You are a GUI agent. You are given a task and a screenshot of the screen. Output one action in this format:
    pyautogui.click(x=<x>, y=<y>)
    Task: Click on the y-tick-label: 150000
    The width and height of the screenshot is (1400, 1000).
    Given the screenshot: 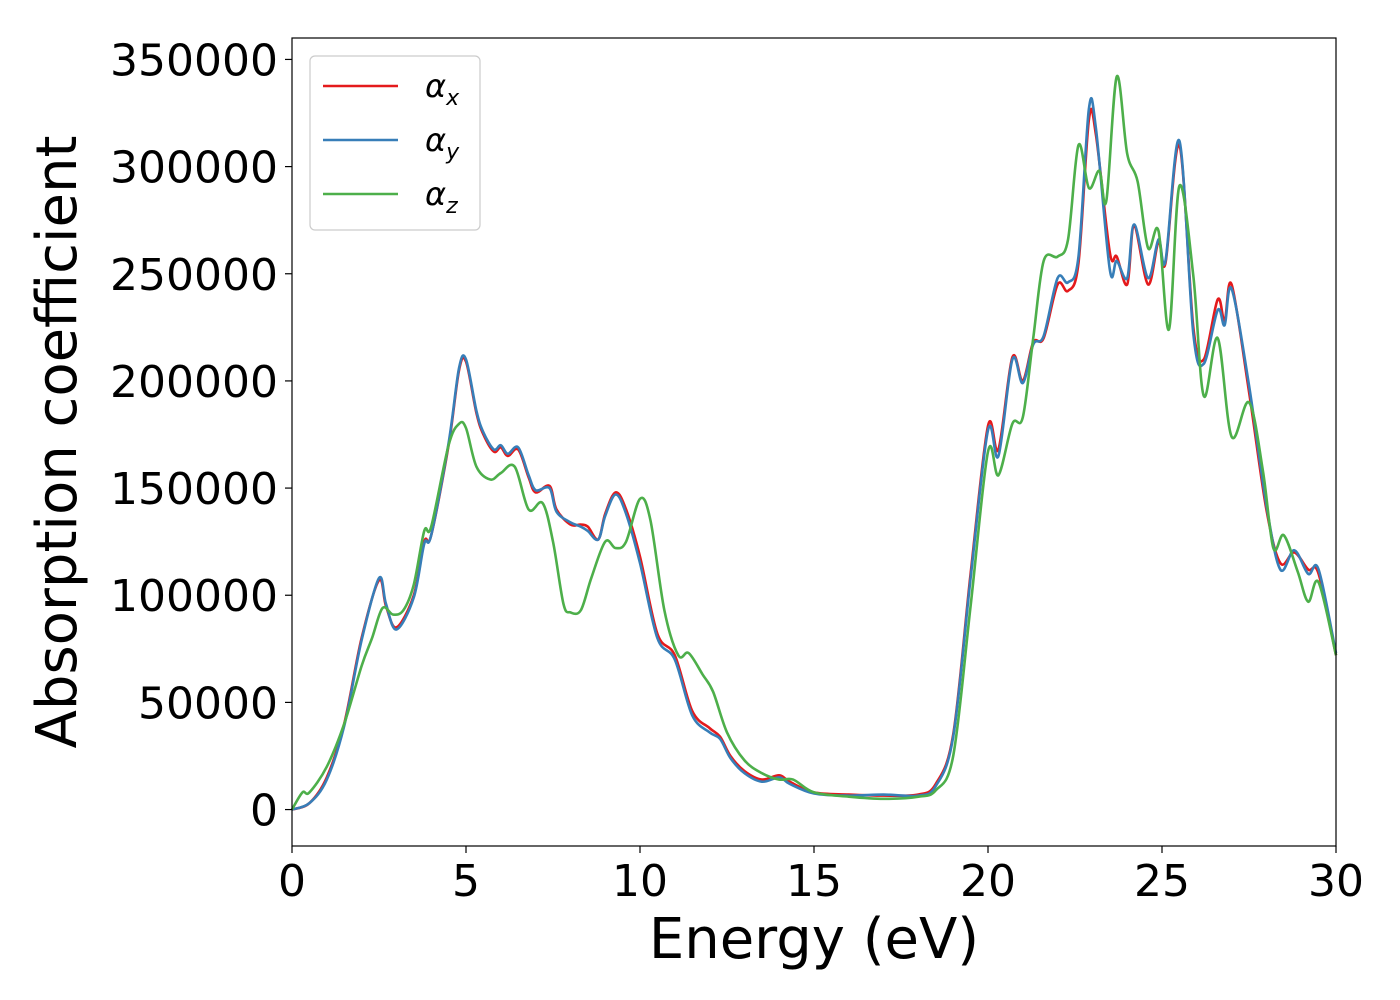 What is the action you would take?
    pyautogui.click(x=194, y=489)
    